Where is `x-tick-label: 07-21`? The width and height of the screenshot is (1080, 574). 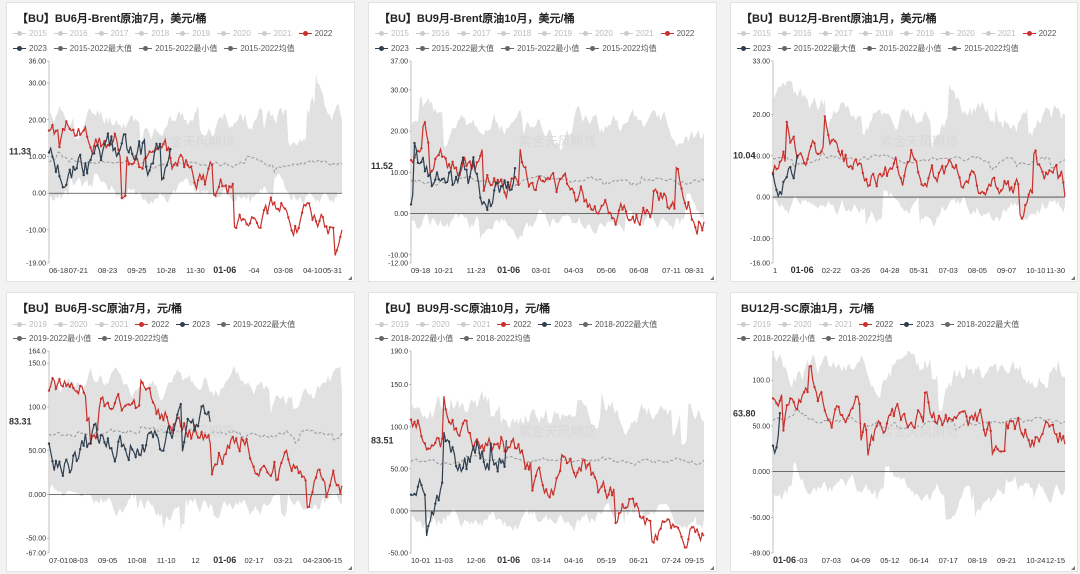 x-tick-label: 07-21 is located at coordinates (78, 270).